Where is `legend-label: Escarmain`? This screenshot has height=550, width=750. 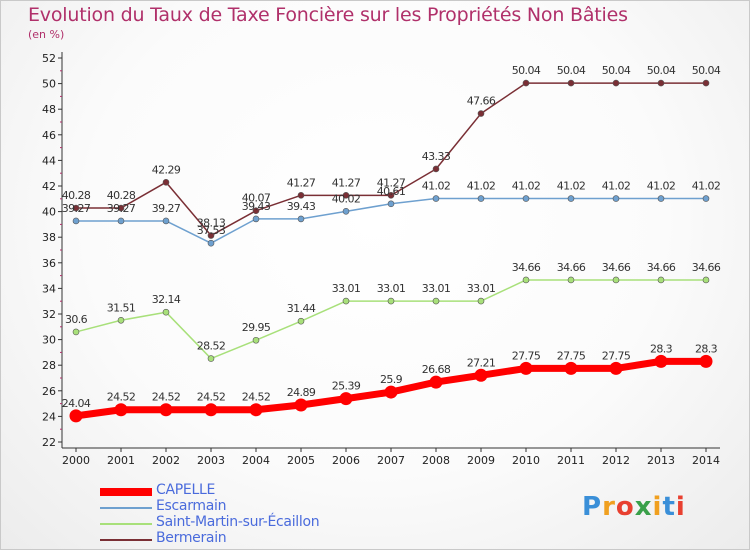 legend-label: Escarmain is located at coordinates (191, 506).